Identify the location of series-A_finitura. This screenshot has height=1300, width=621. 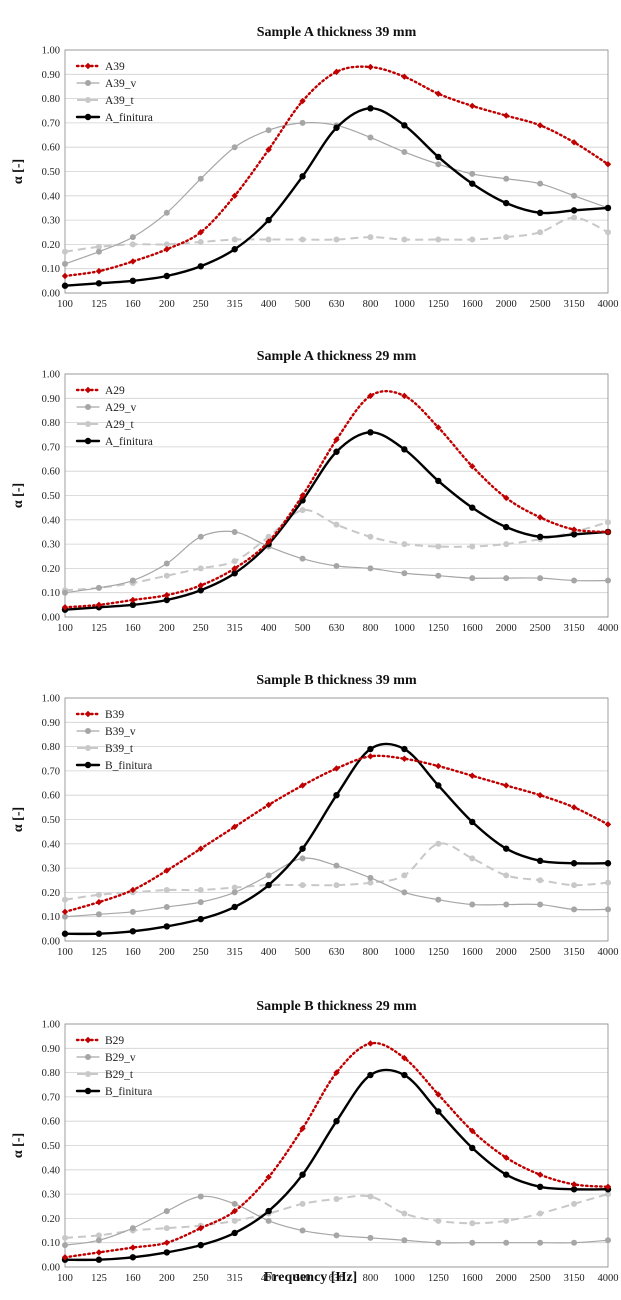
(336, 521).